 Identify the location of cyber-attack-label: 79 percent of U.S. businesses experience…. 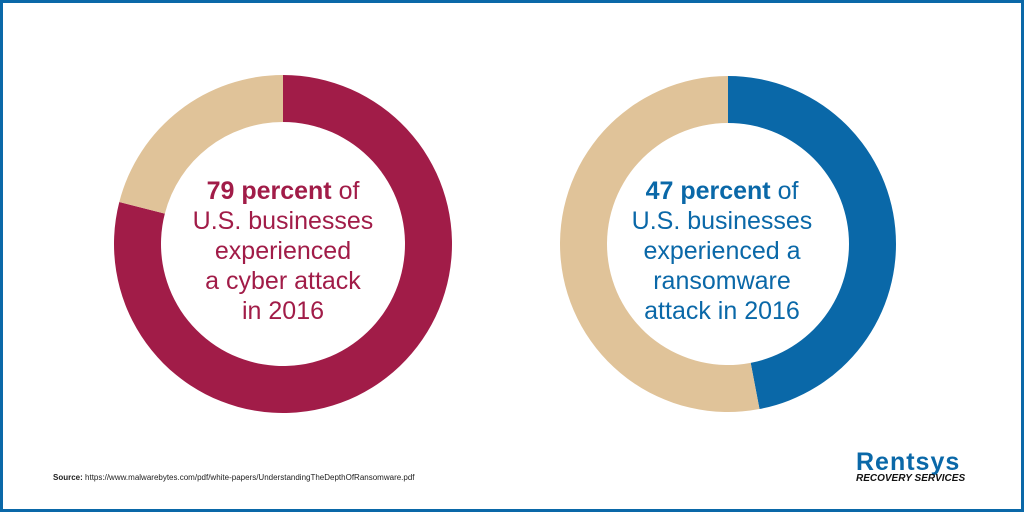
(283, 251).